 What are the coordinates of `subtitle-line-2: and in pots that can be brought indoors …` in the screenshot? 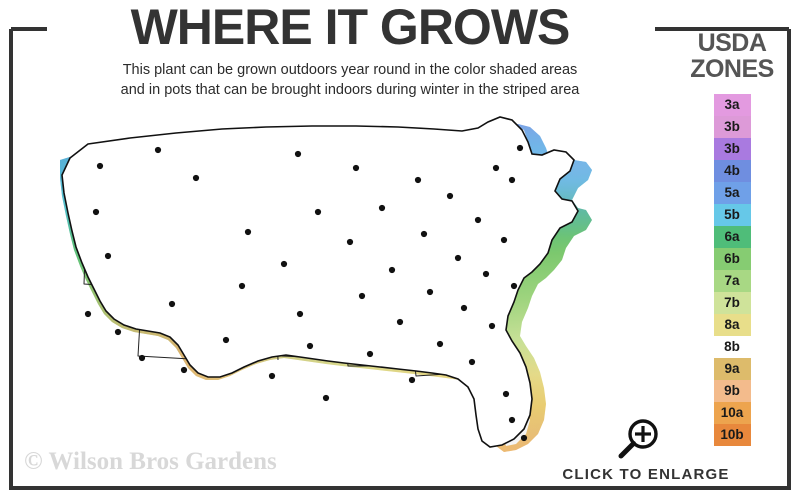 It's located at (350, 90).